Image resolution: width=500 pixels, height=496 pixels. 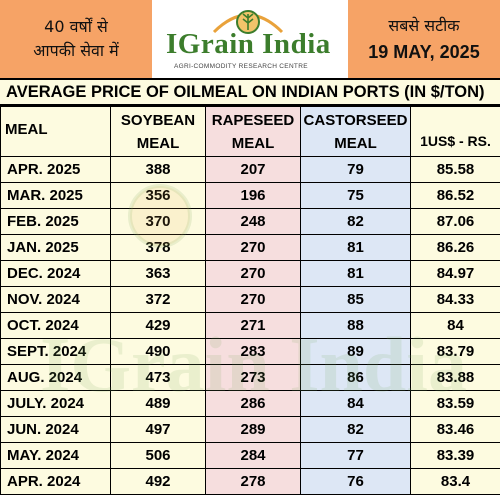 I want to click on cell-rapeseed: 289, so click(x=253, y=429).